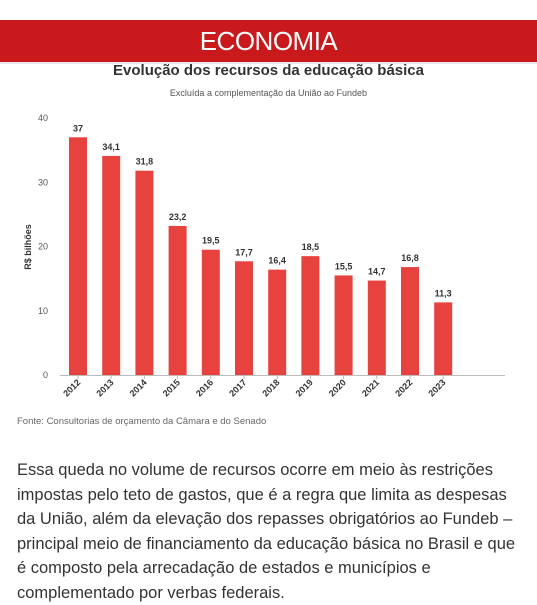  I want to click on bar-value-label: 31,8, so click(145, 162).